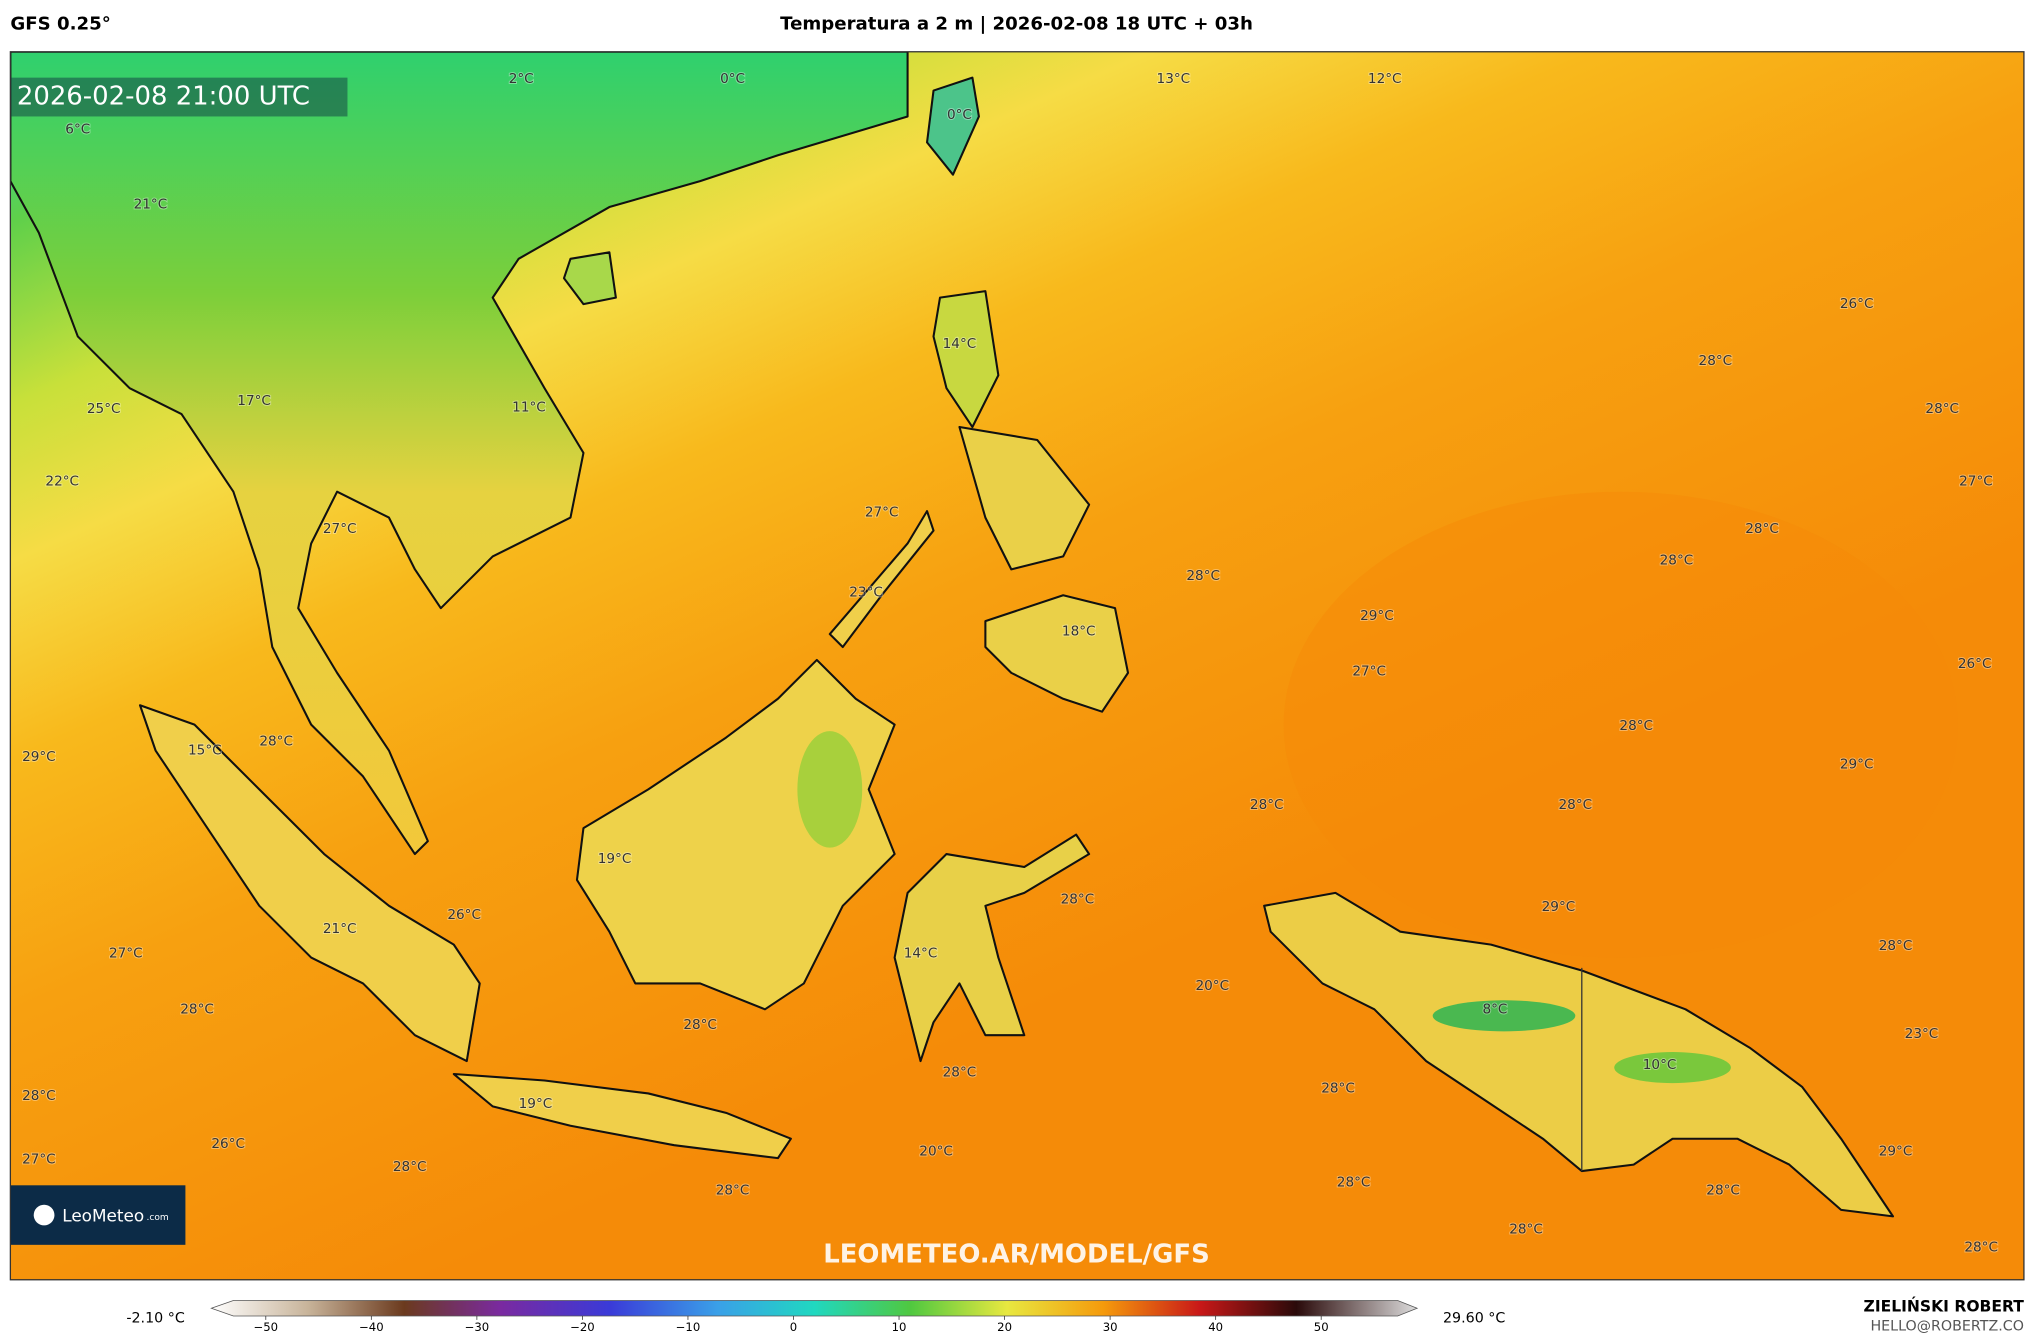 Image resolution: width=2033 pixels, height=1338 pixels. Describe the element at coordinates (814, 1308) in the screenshot. I see `colorbar-scale` at that location.